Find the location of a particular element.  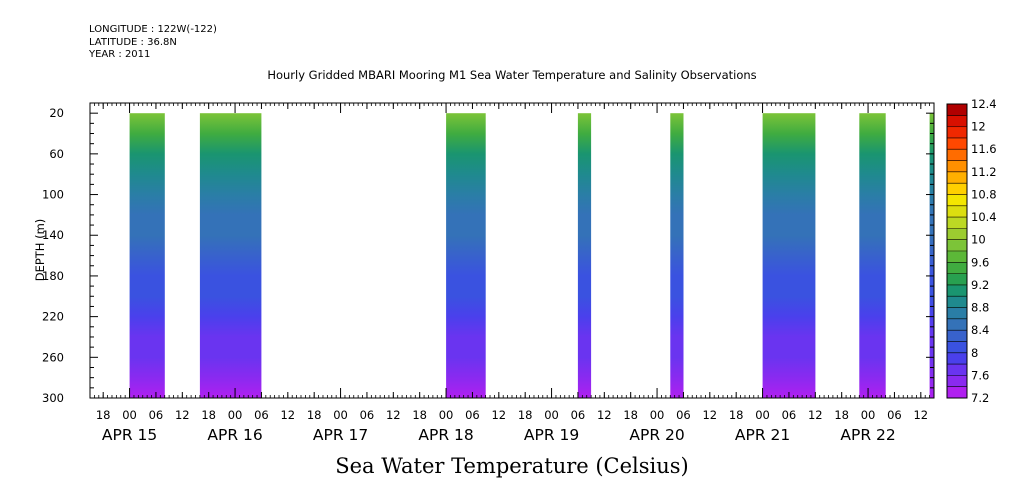

y-tick-label: 100 is located at coordinates (53, 195).